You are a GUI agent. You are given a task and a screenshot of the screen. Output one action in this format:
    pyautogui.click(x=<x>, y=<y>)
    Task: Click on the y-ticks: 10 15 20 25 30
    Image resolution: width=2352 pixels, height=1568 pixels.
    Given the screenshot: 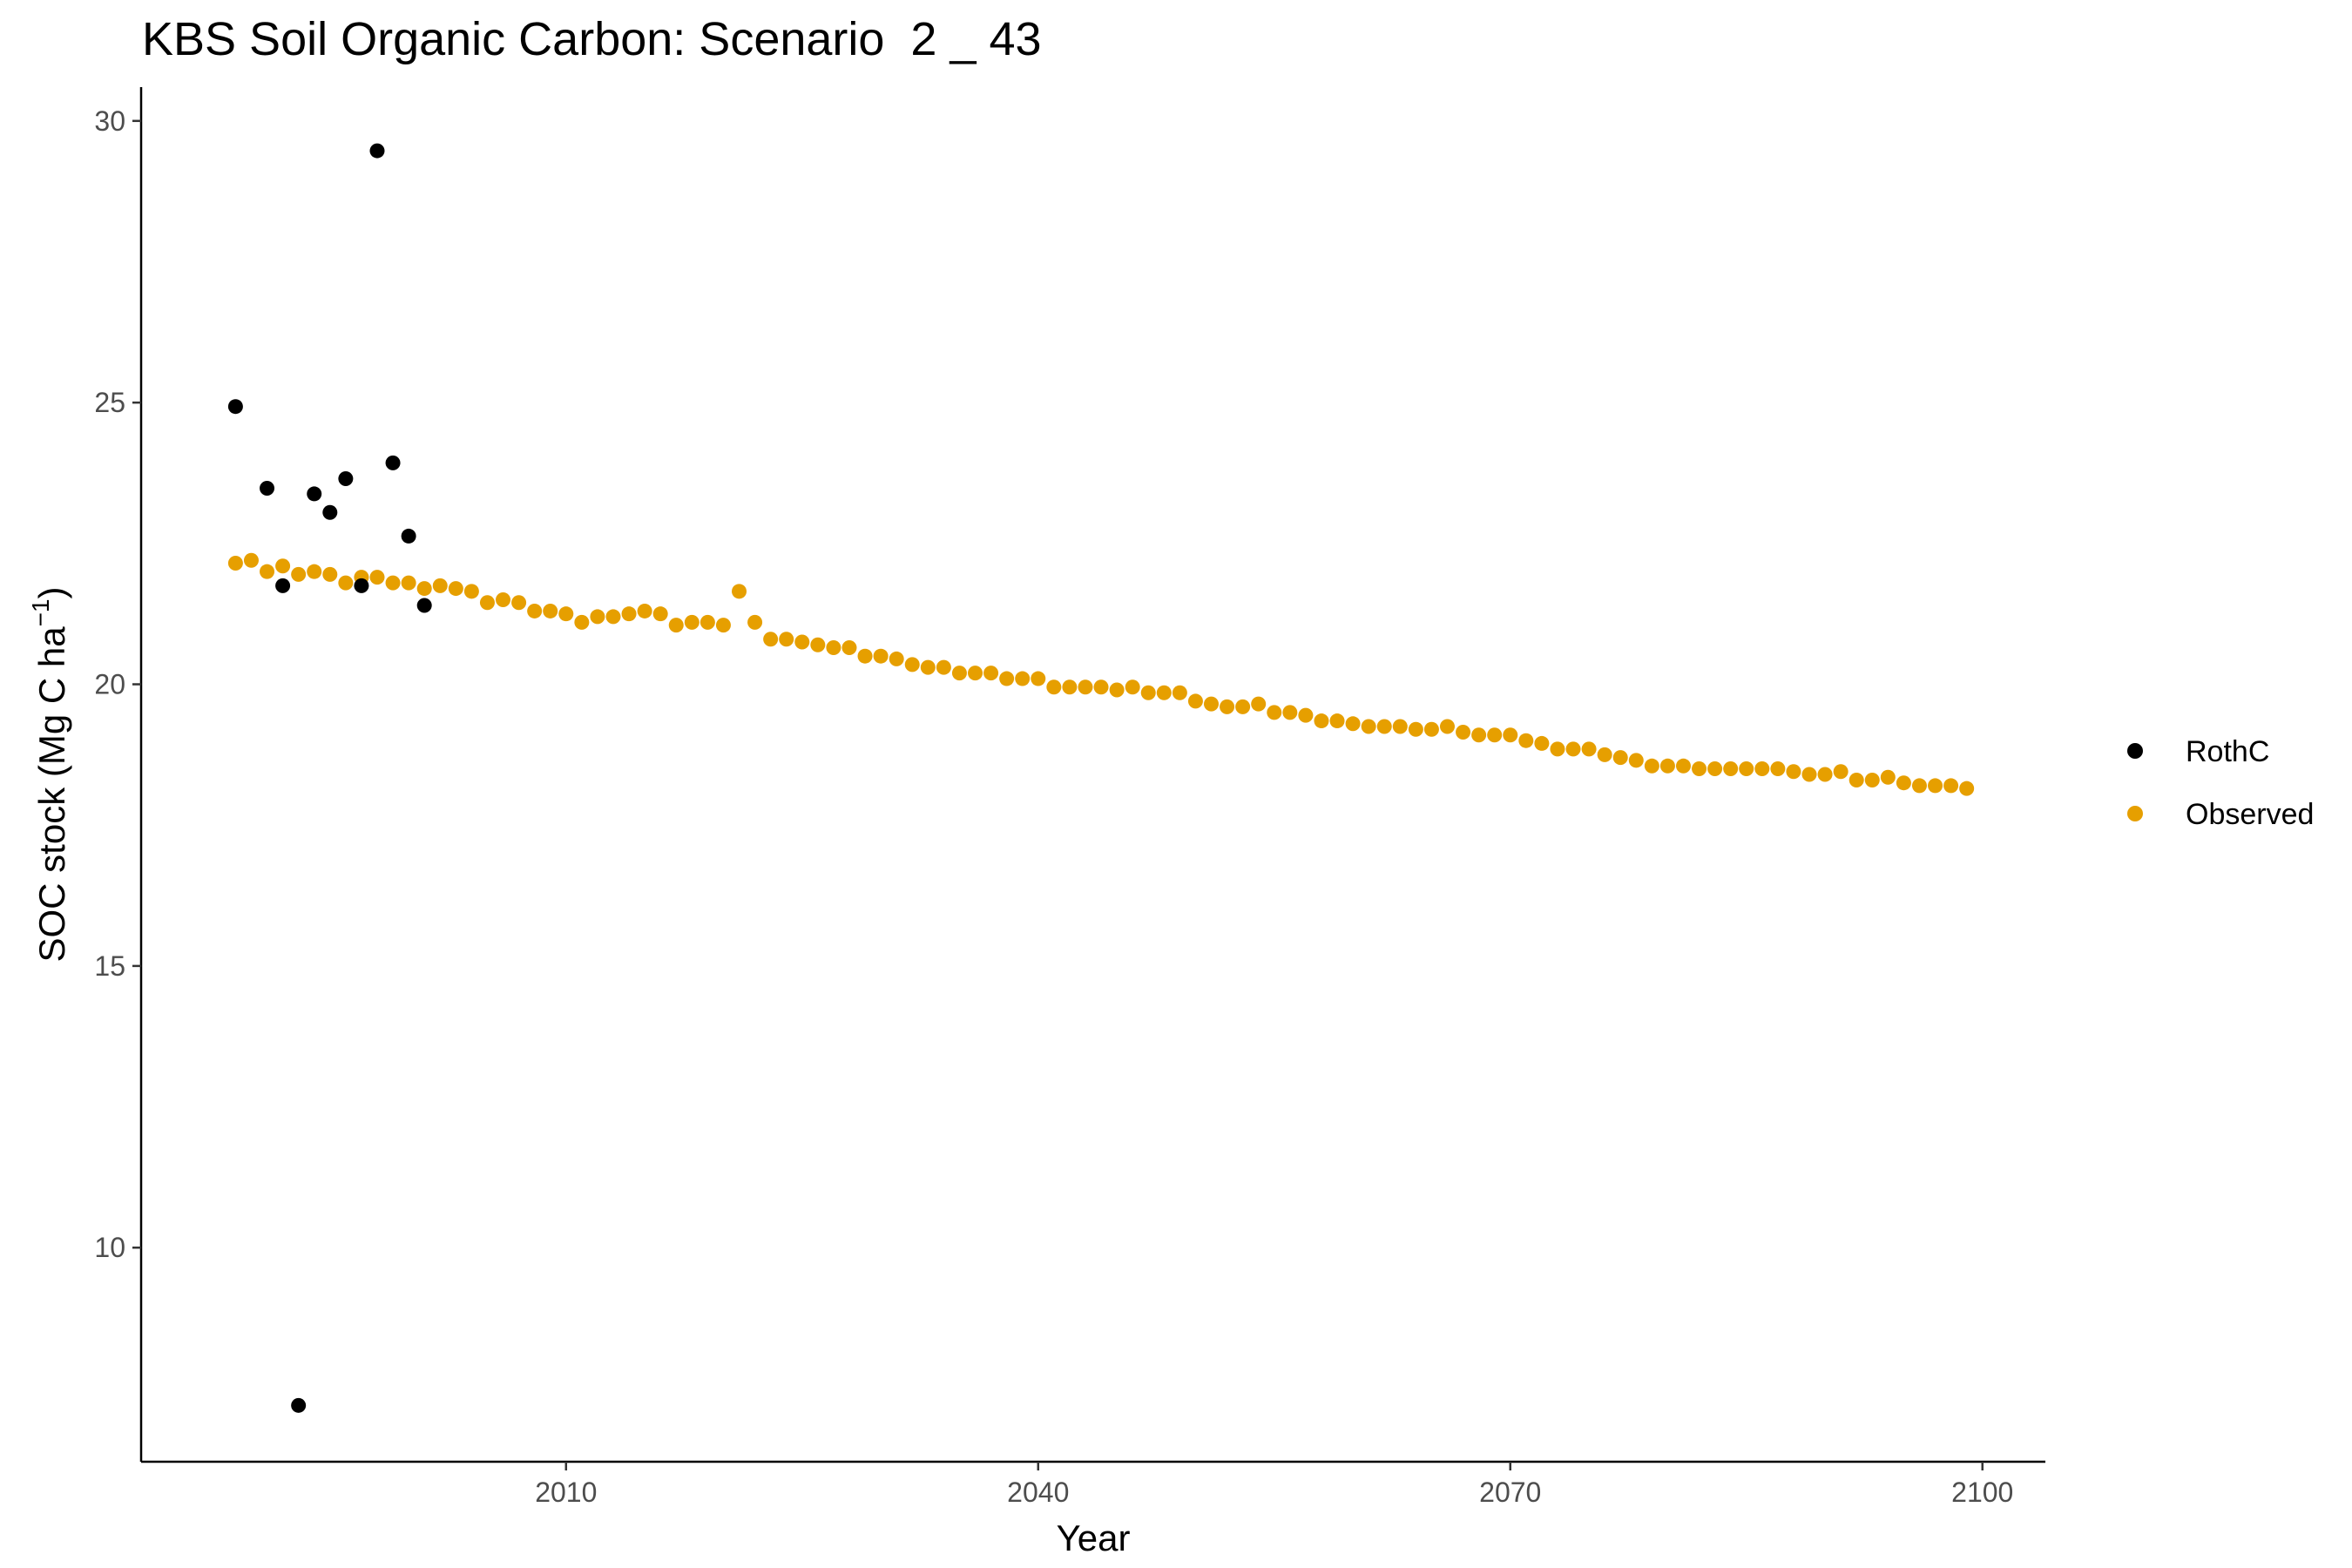 What is the action you would take?
    pyautogui.click(x=118, y=684)
    